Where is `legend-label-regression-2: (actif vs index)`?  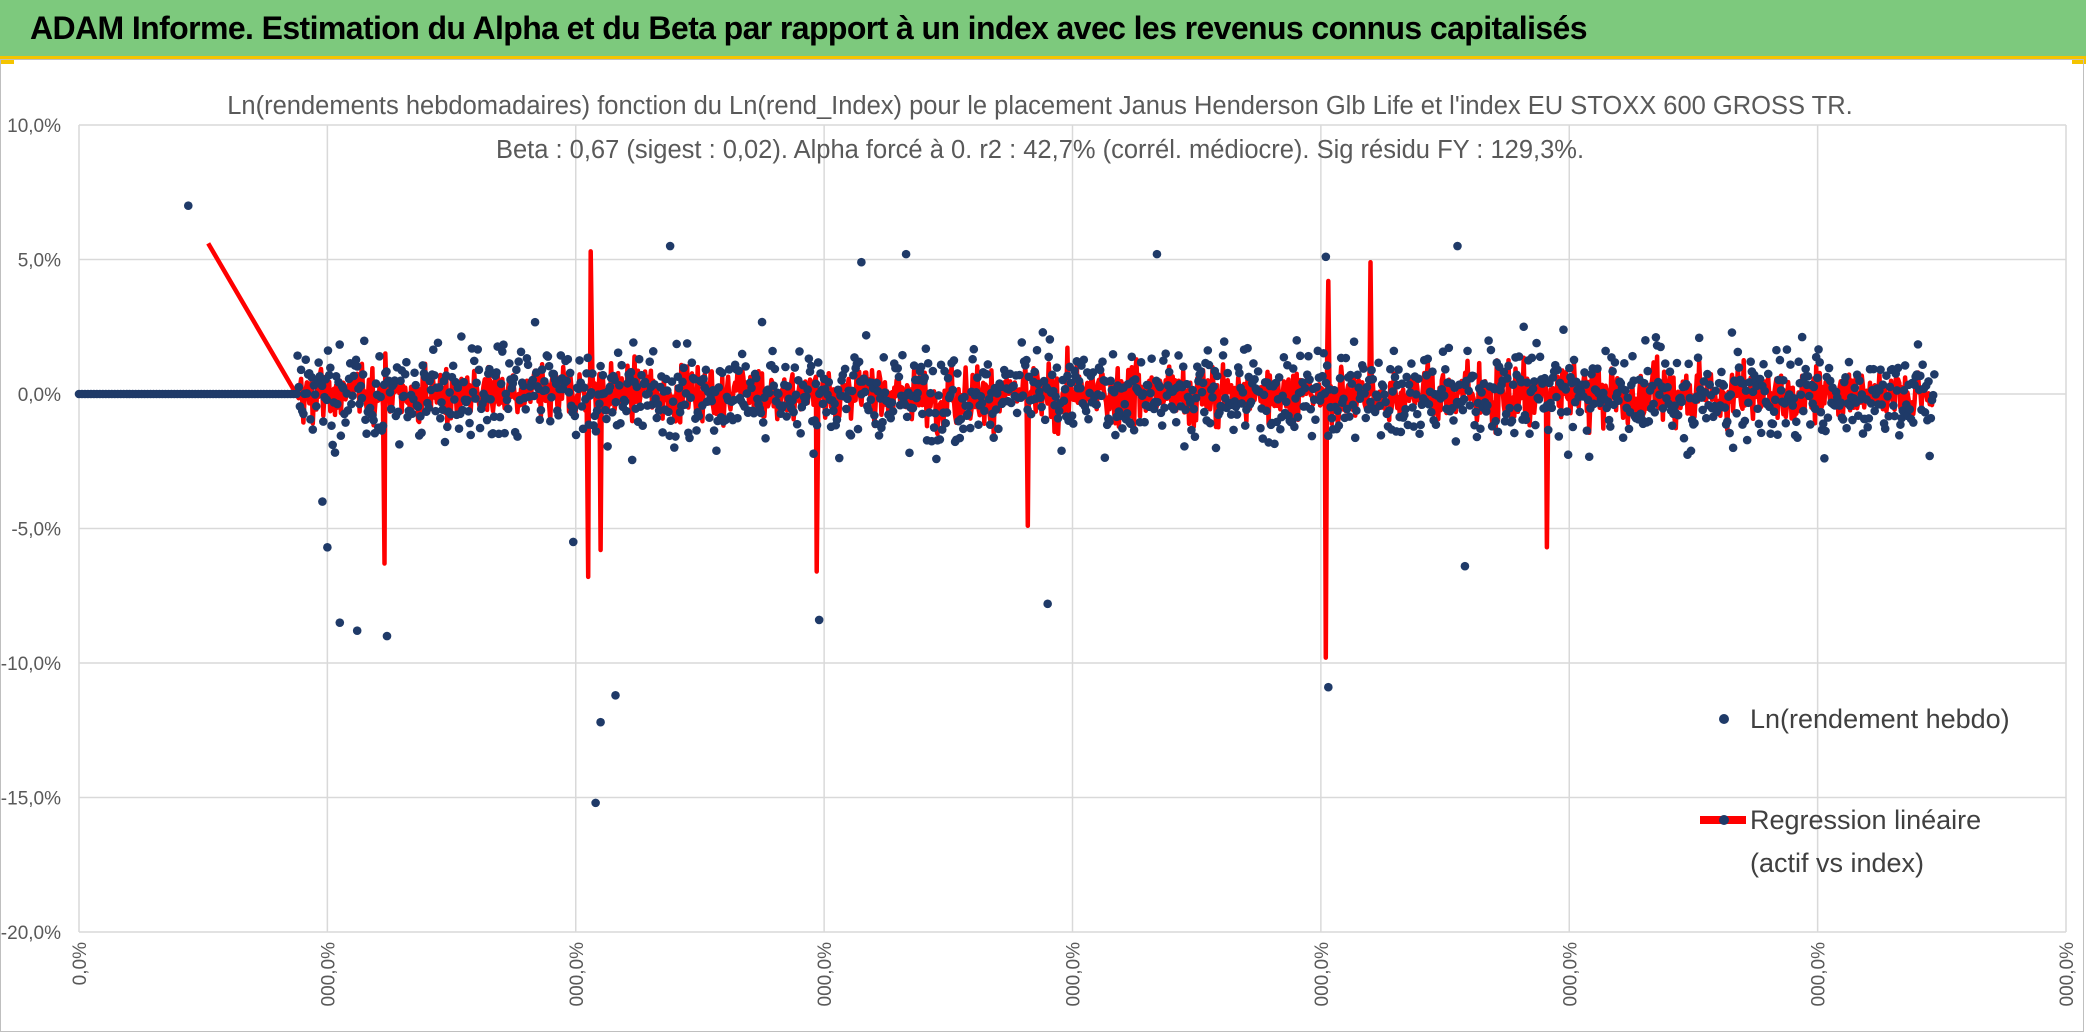 legend-label-regression-2: (actif vs index) is located at coordinates (1837, 863).